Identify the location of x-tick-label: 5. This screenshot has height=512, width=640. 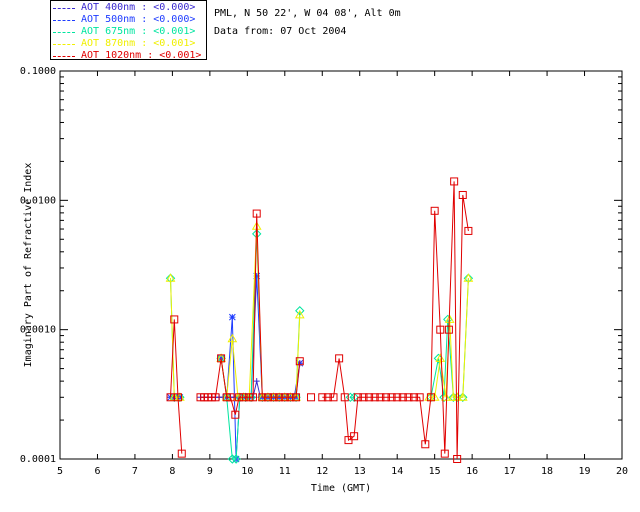
(60, 471).